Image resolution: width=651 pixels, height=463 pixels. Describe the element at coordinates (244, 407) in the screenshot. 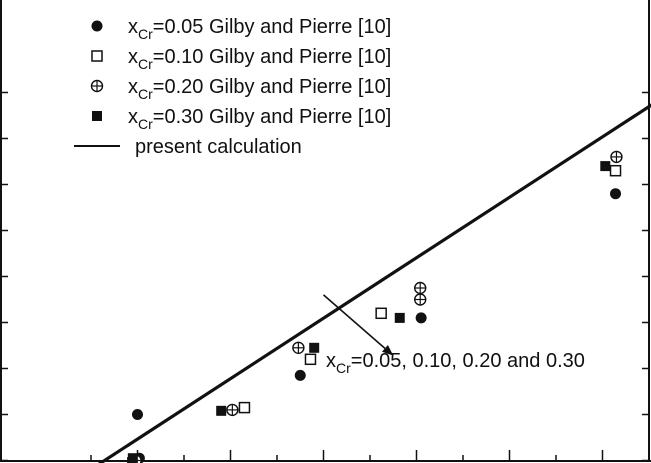

I see `data-point-open-square-s2-p2` at that location.